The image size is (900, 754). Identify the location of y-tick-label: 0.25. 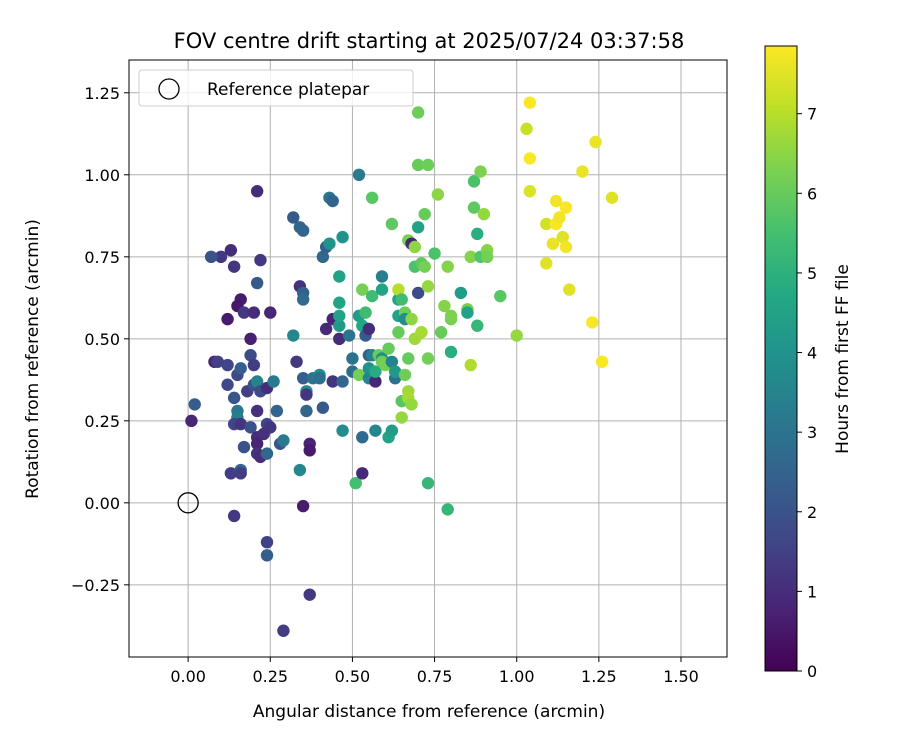
(102, 421).